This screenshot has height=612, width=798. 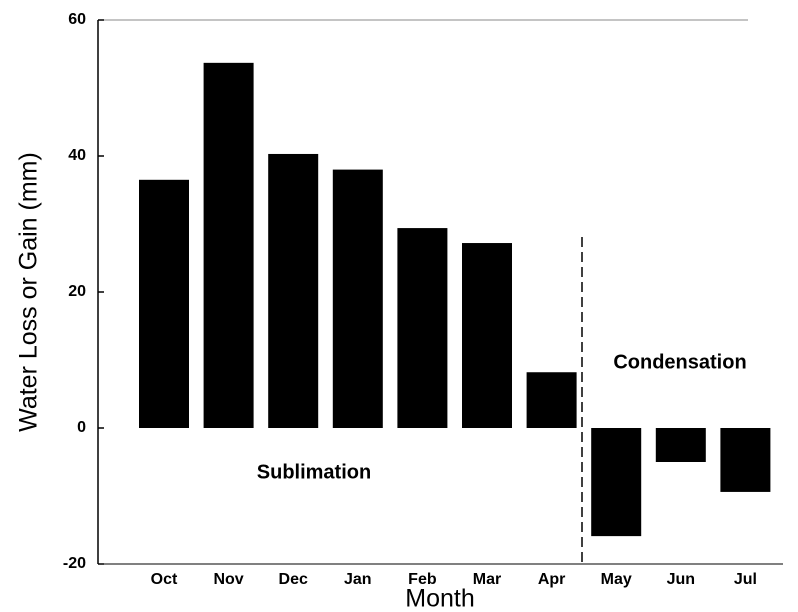 What do you see at coordinates (745, 579) in the screenshot?
I see `x-tick-label: Jul` at bounding box center [745, 579].